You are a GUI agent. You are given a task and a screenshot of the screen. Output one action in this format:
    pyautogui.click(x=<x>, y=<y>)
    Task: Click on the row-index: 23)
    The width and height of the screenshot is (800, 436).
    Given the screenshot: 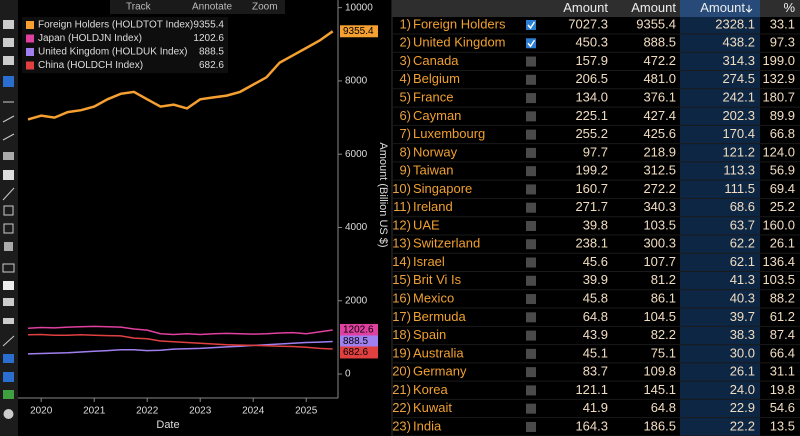 What is the action you would take?
    pyautogui.click(x=401, y=425)
    